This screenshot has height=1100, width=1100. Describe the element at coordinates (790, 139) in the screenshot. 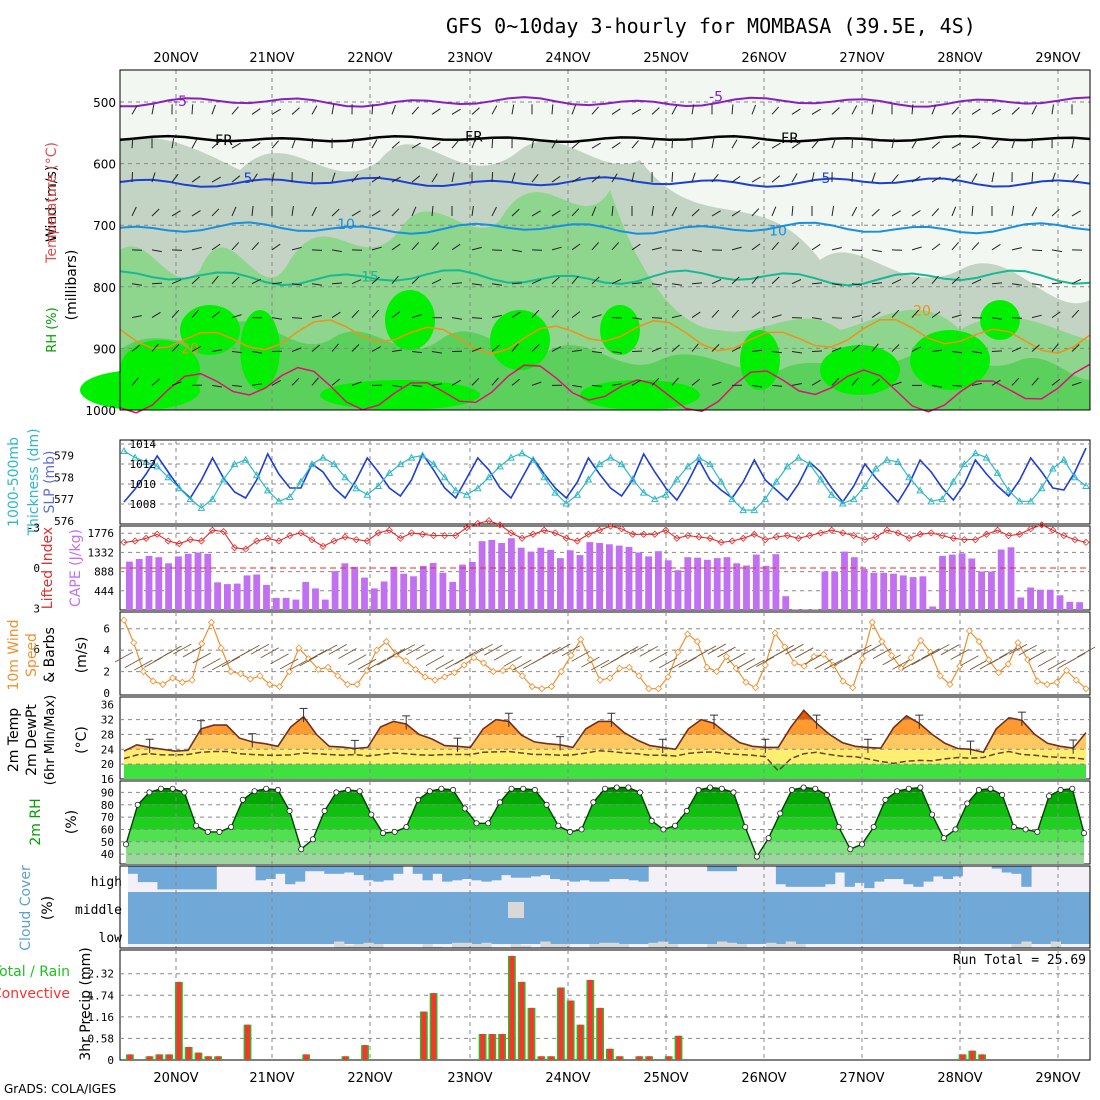

I see `contour-label: FR` at that location.